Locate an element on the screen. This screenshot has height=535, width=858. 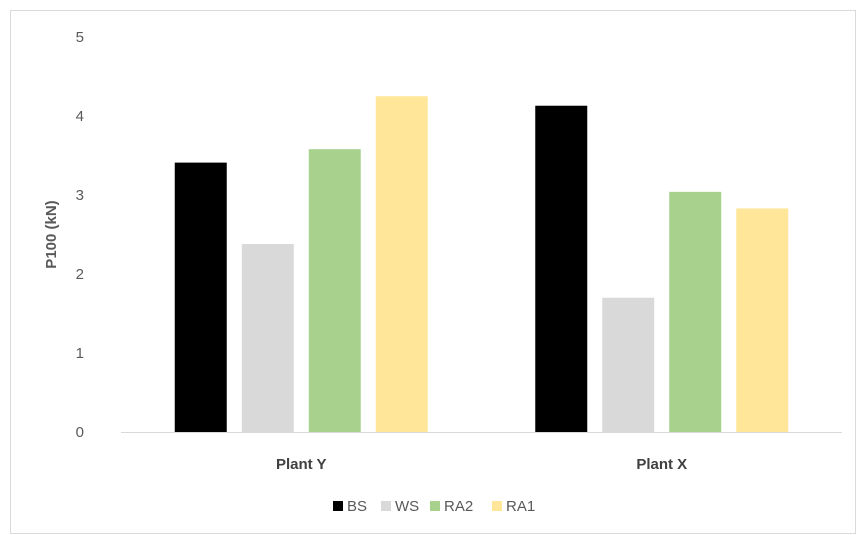
bar-bs-plant-y is located at coordinates (200, 297).